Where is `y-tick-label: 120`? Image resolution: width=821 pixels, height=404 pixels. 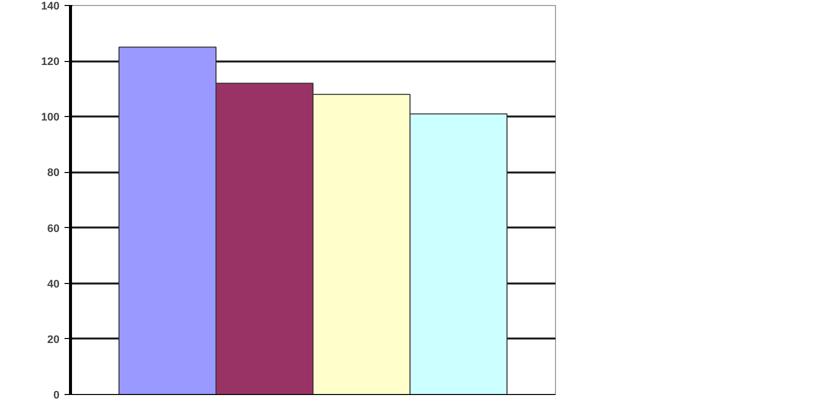
y-tick-label: 120 is located at coordinates (50, 62).